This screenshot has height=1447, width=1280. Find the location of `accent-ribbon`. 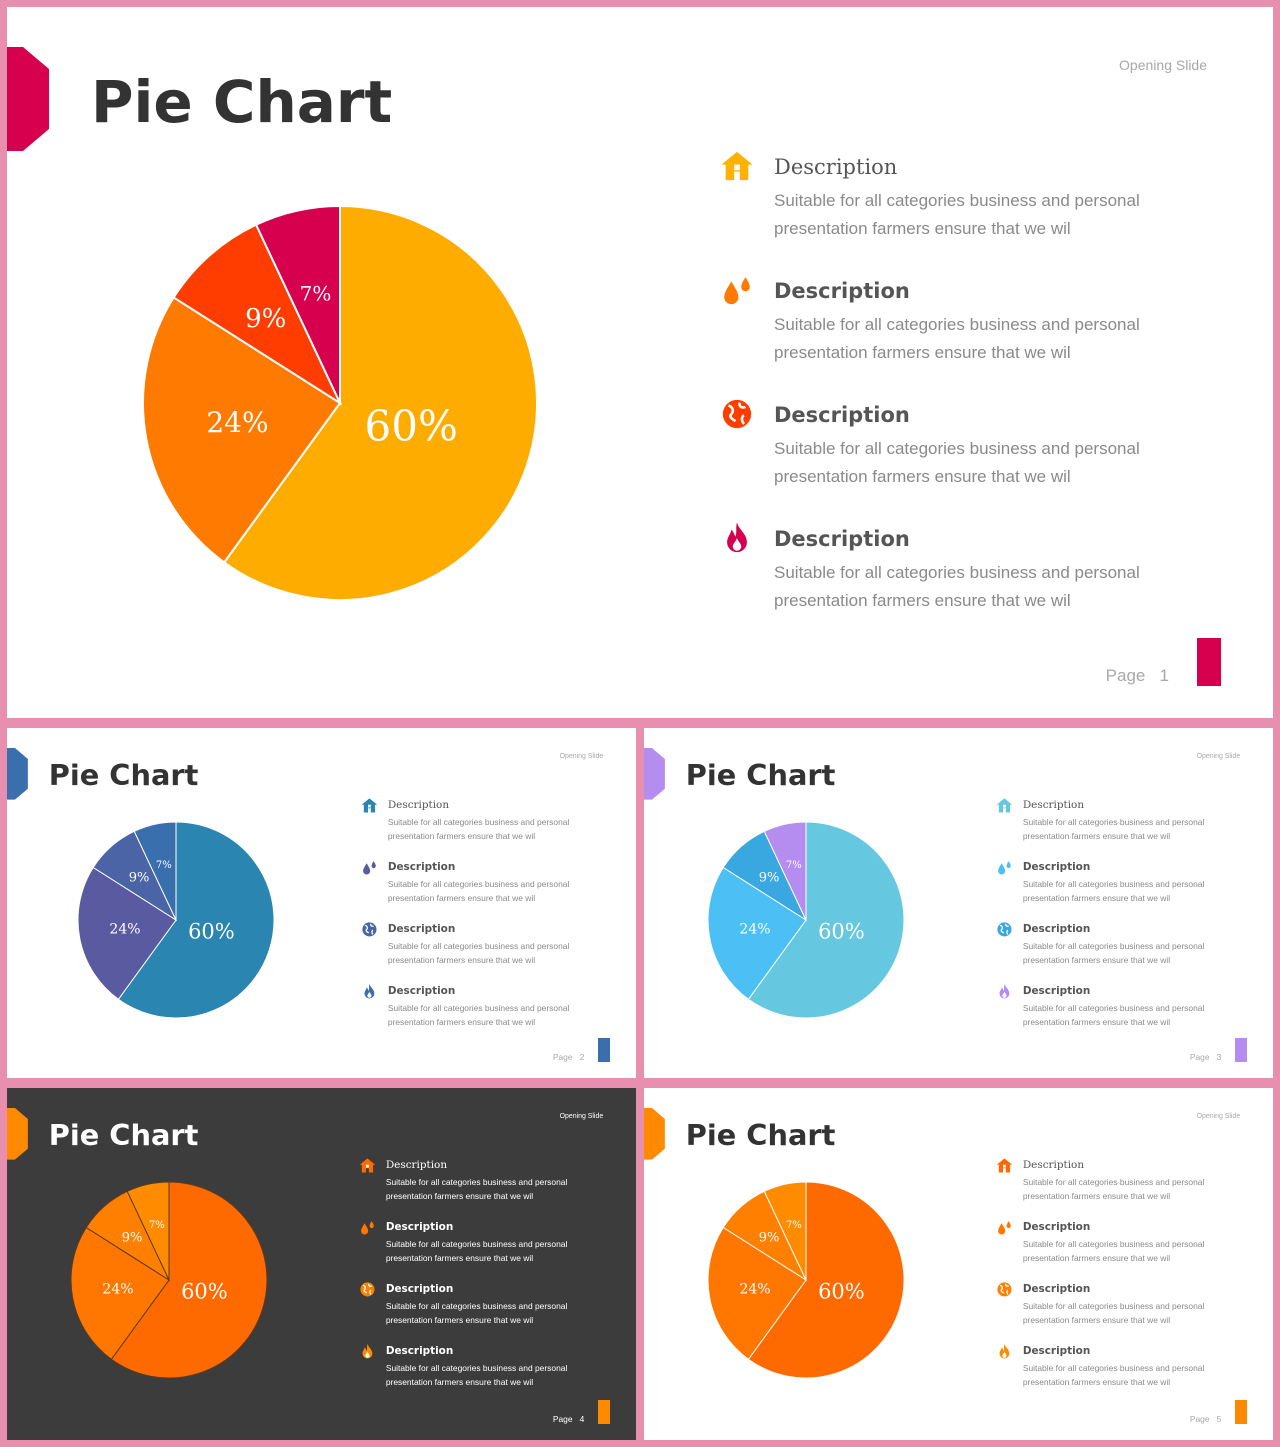

accent-ribbon is located at coordinates (654, 1133).